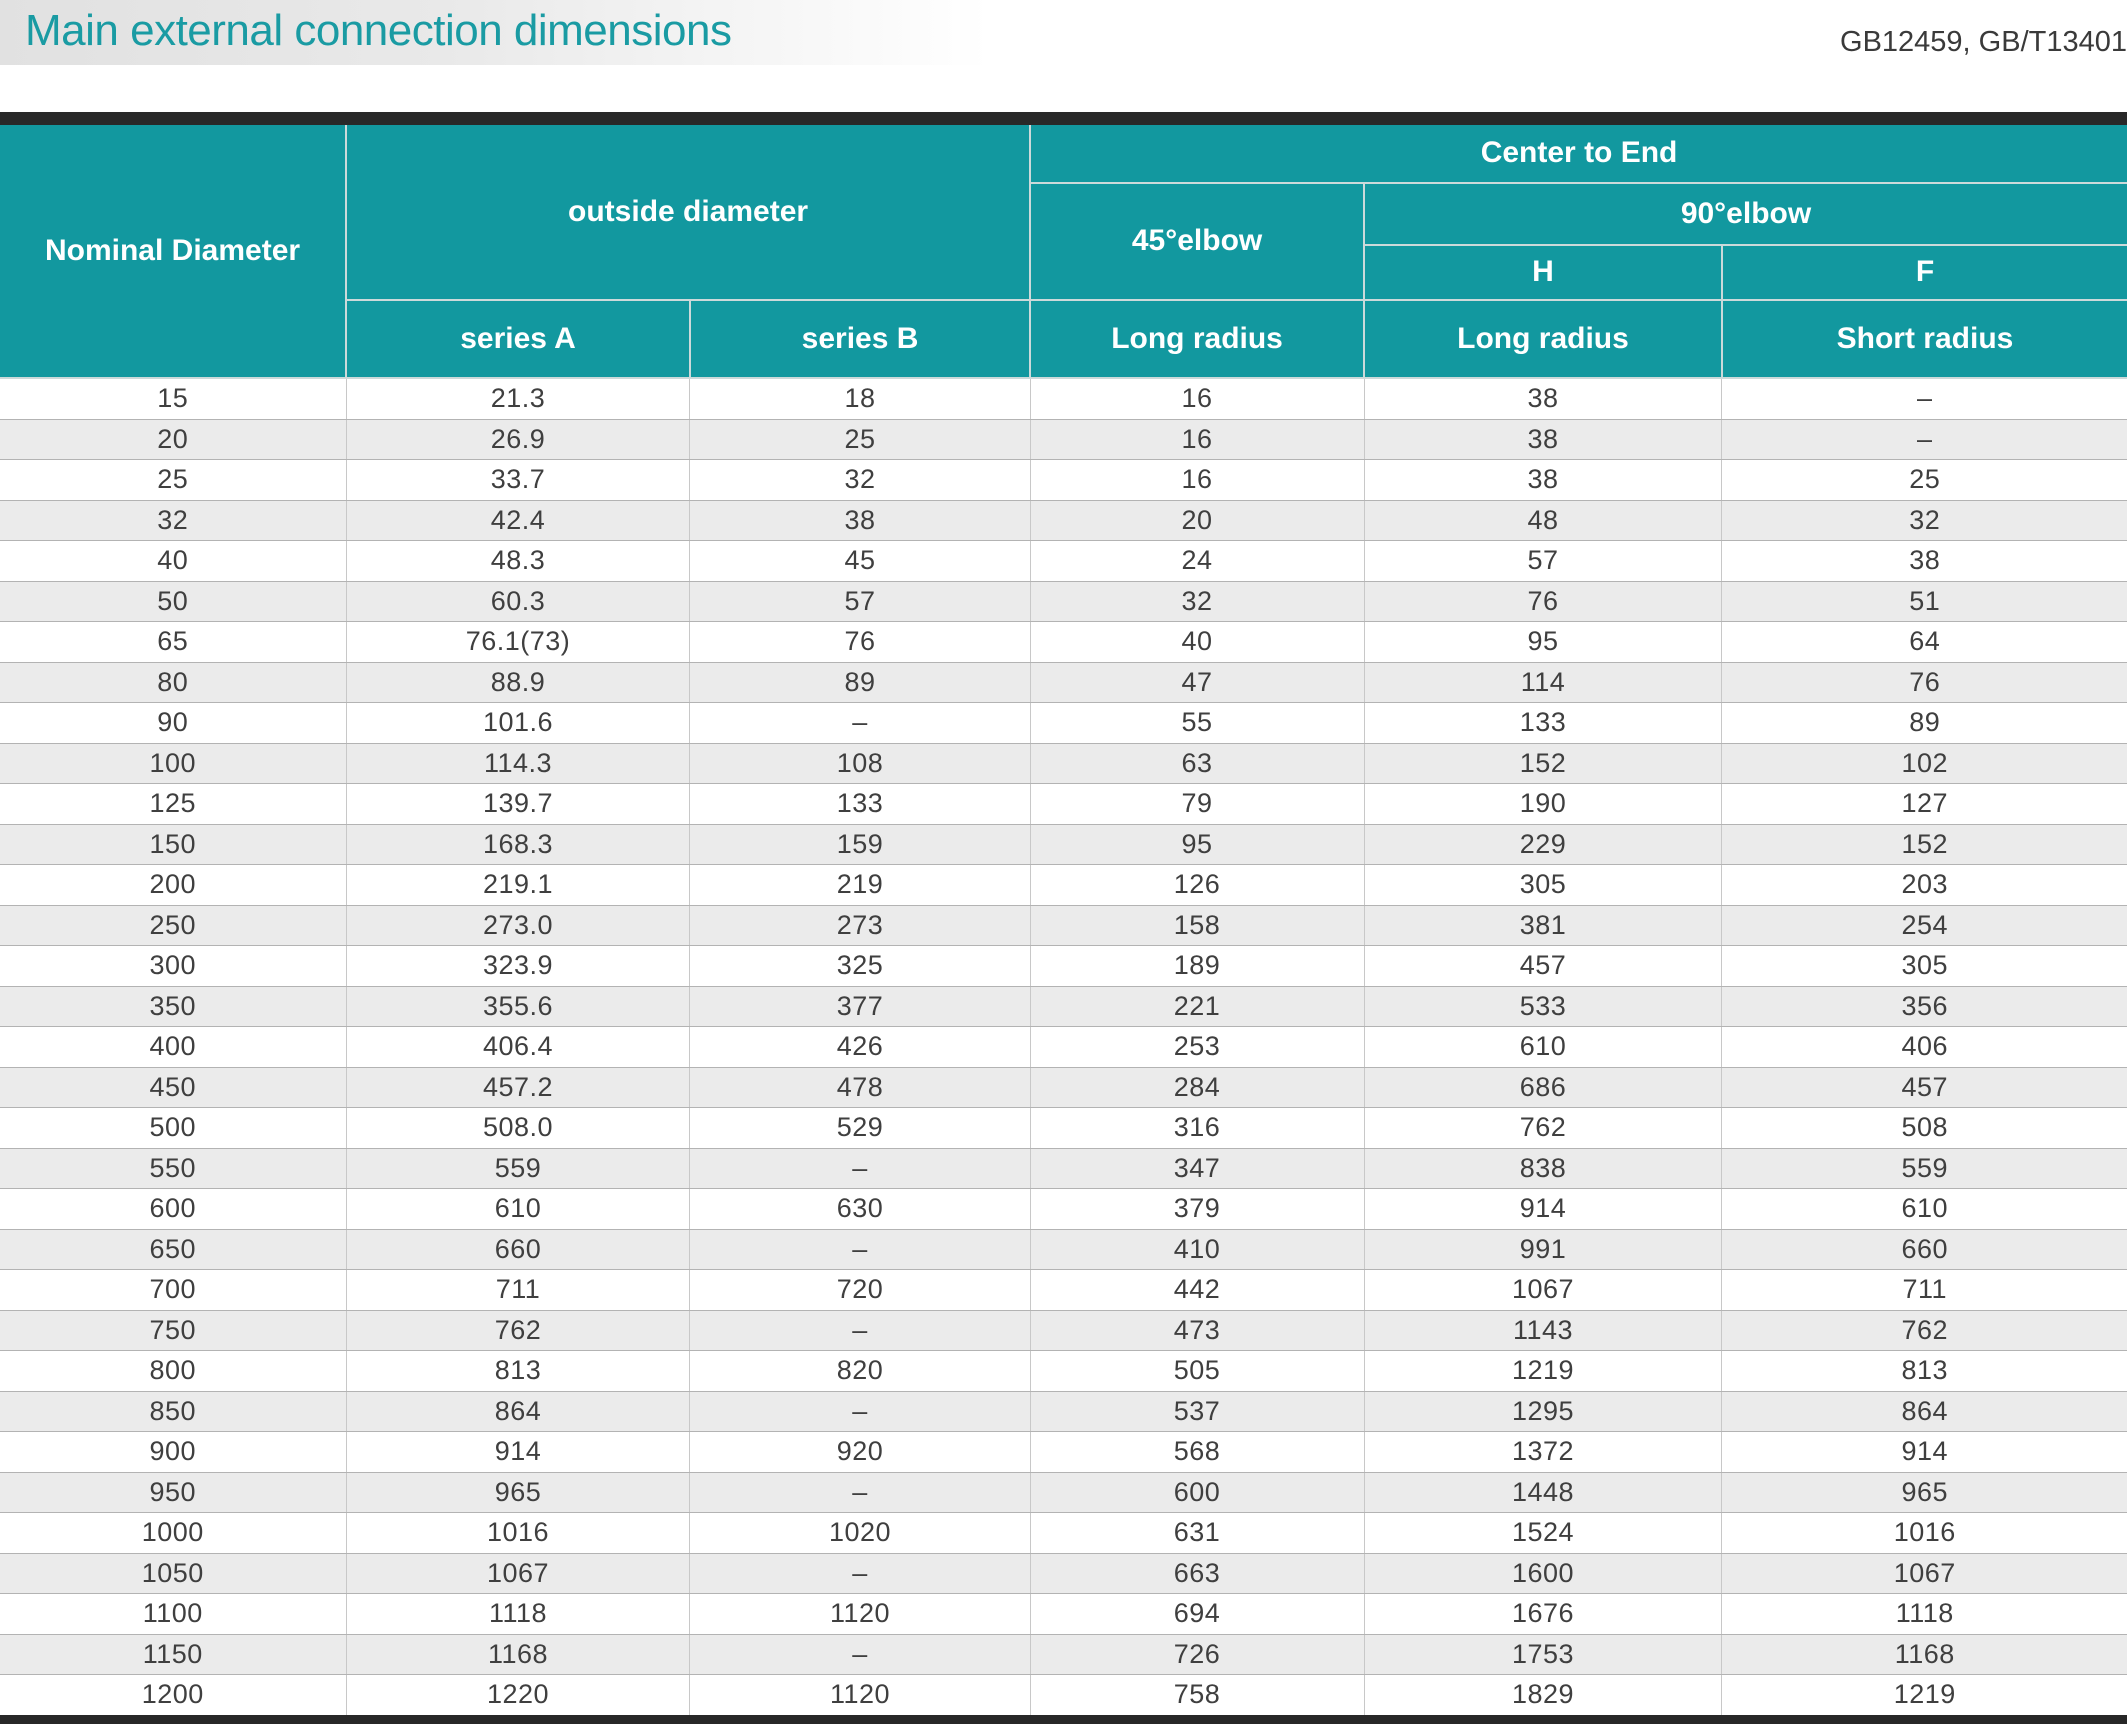 Image resolution: width=2127 pixels, height=1731 pixels. I want to click on cell: 630, so click(860, 1209).